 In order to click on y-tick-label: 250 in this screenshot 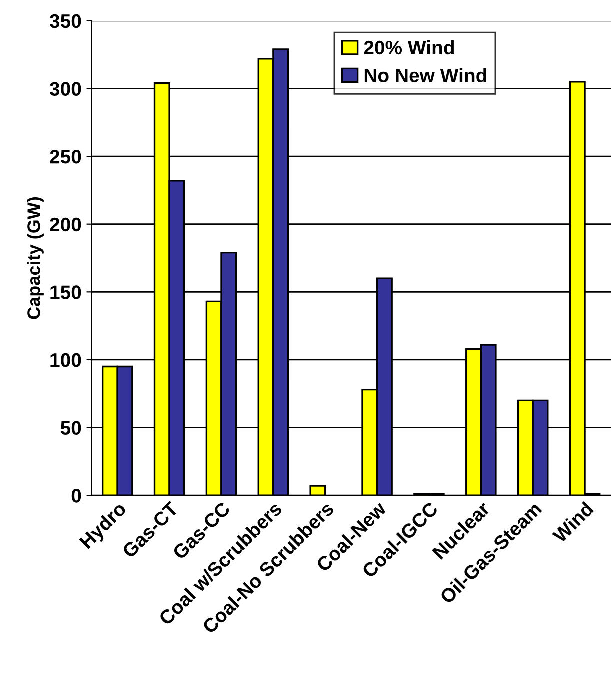, I will do `click(66, 157)`.